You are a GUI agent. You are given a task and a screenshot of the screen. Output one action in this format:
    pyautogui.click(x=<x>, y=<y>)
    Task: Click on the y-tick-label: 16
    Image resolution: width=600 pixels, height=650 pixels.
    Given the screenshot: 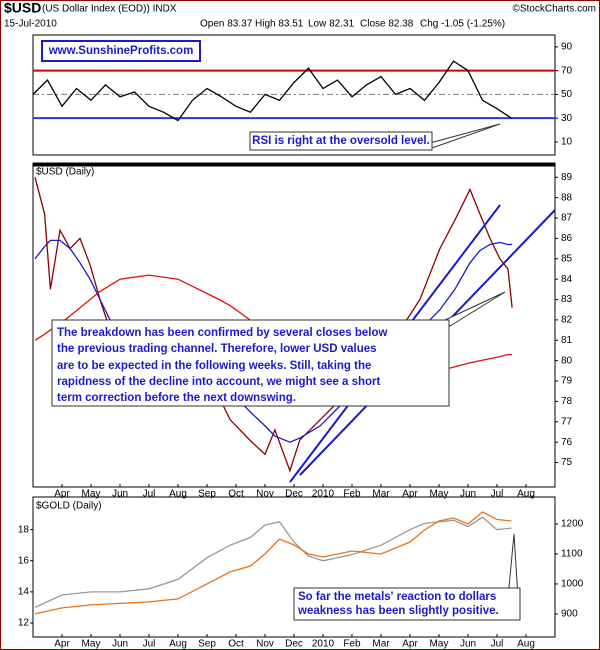 What is the action you would take?
    pyautogui.click(x=24, y=560)
    